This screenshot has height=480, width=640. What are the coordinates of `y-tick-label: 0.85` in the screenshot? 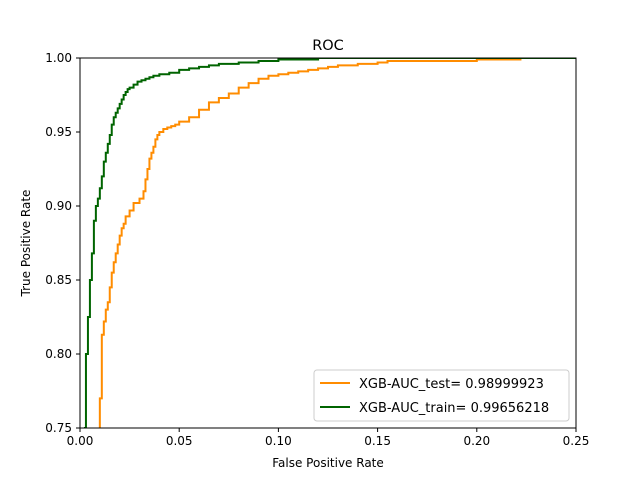 It's located at (58, 280).